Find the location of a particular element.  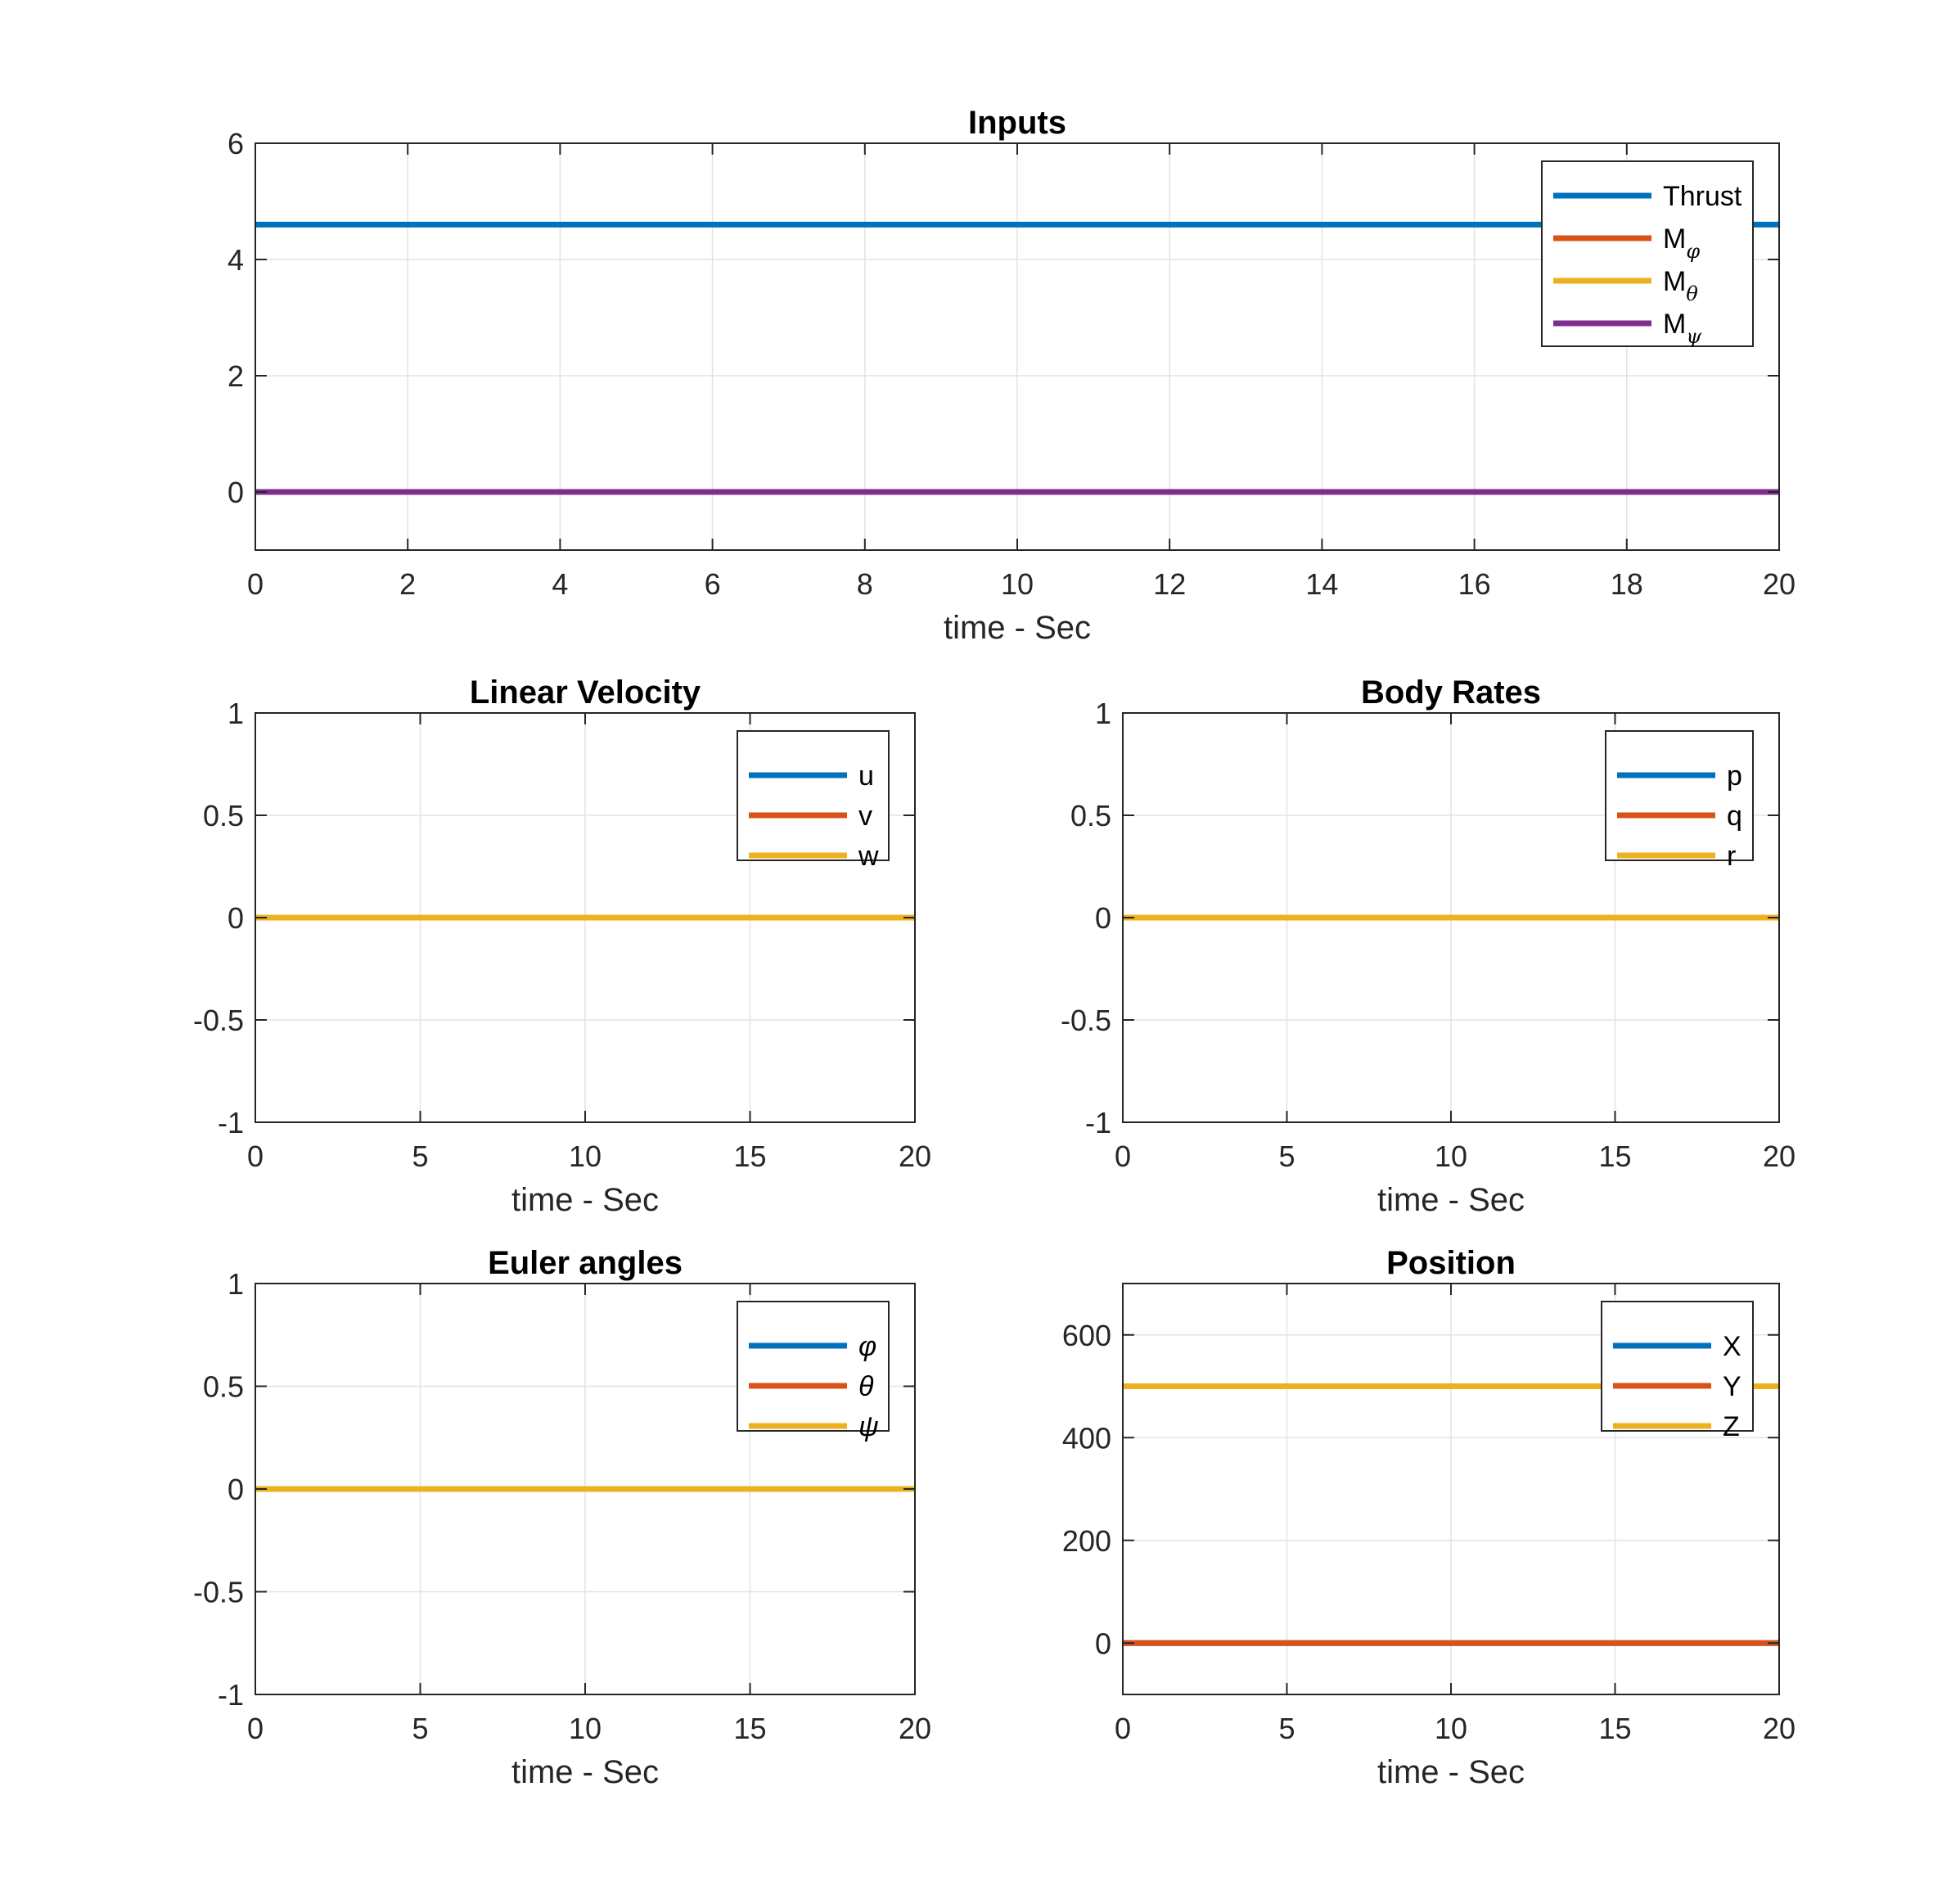

legend-label-text: Thrust is located at coordinates (1702, 196).